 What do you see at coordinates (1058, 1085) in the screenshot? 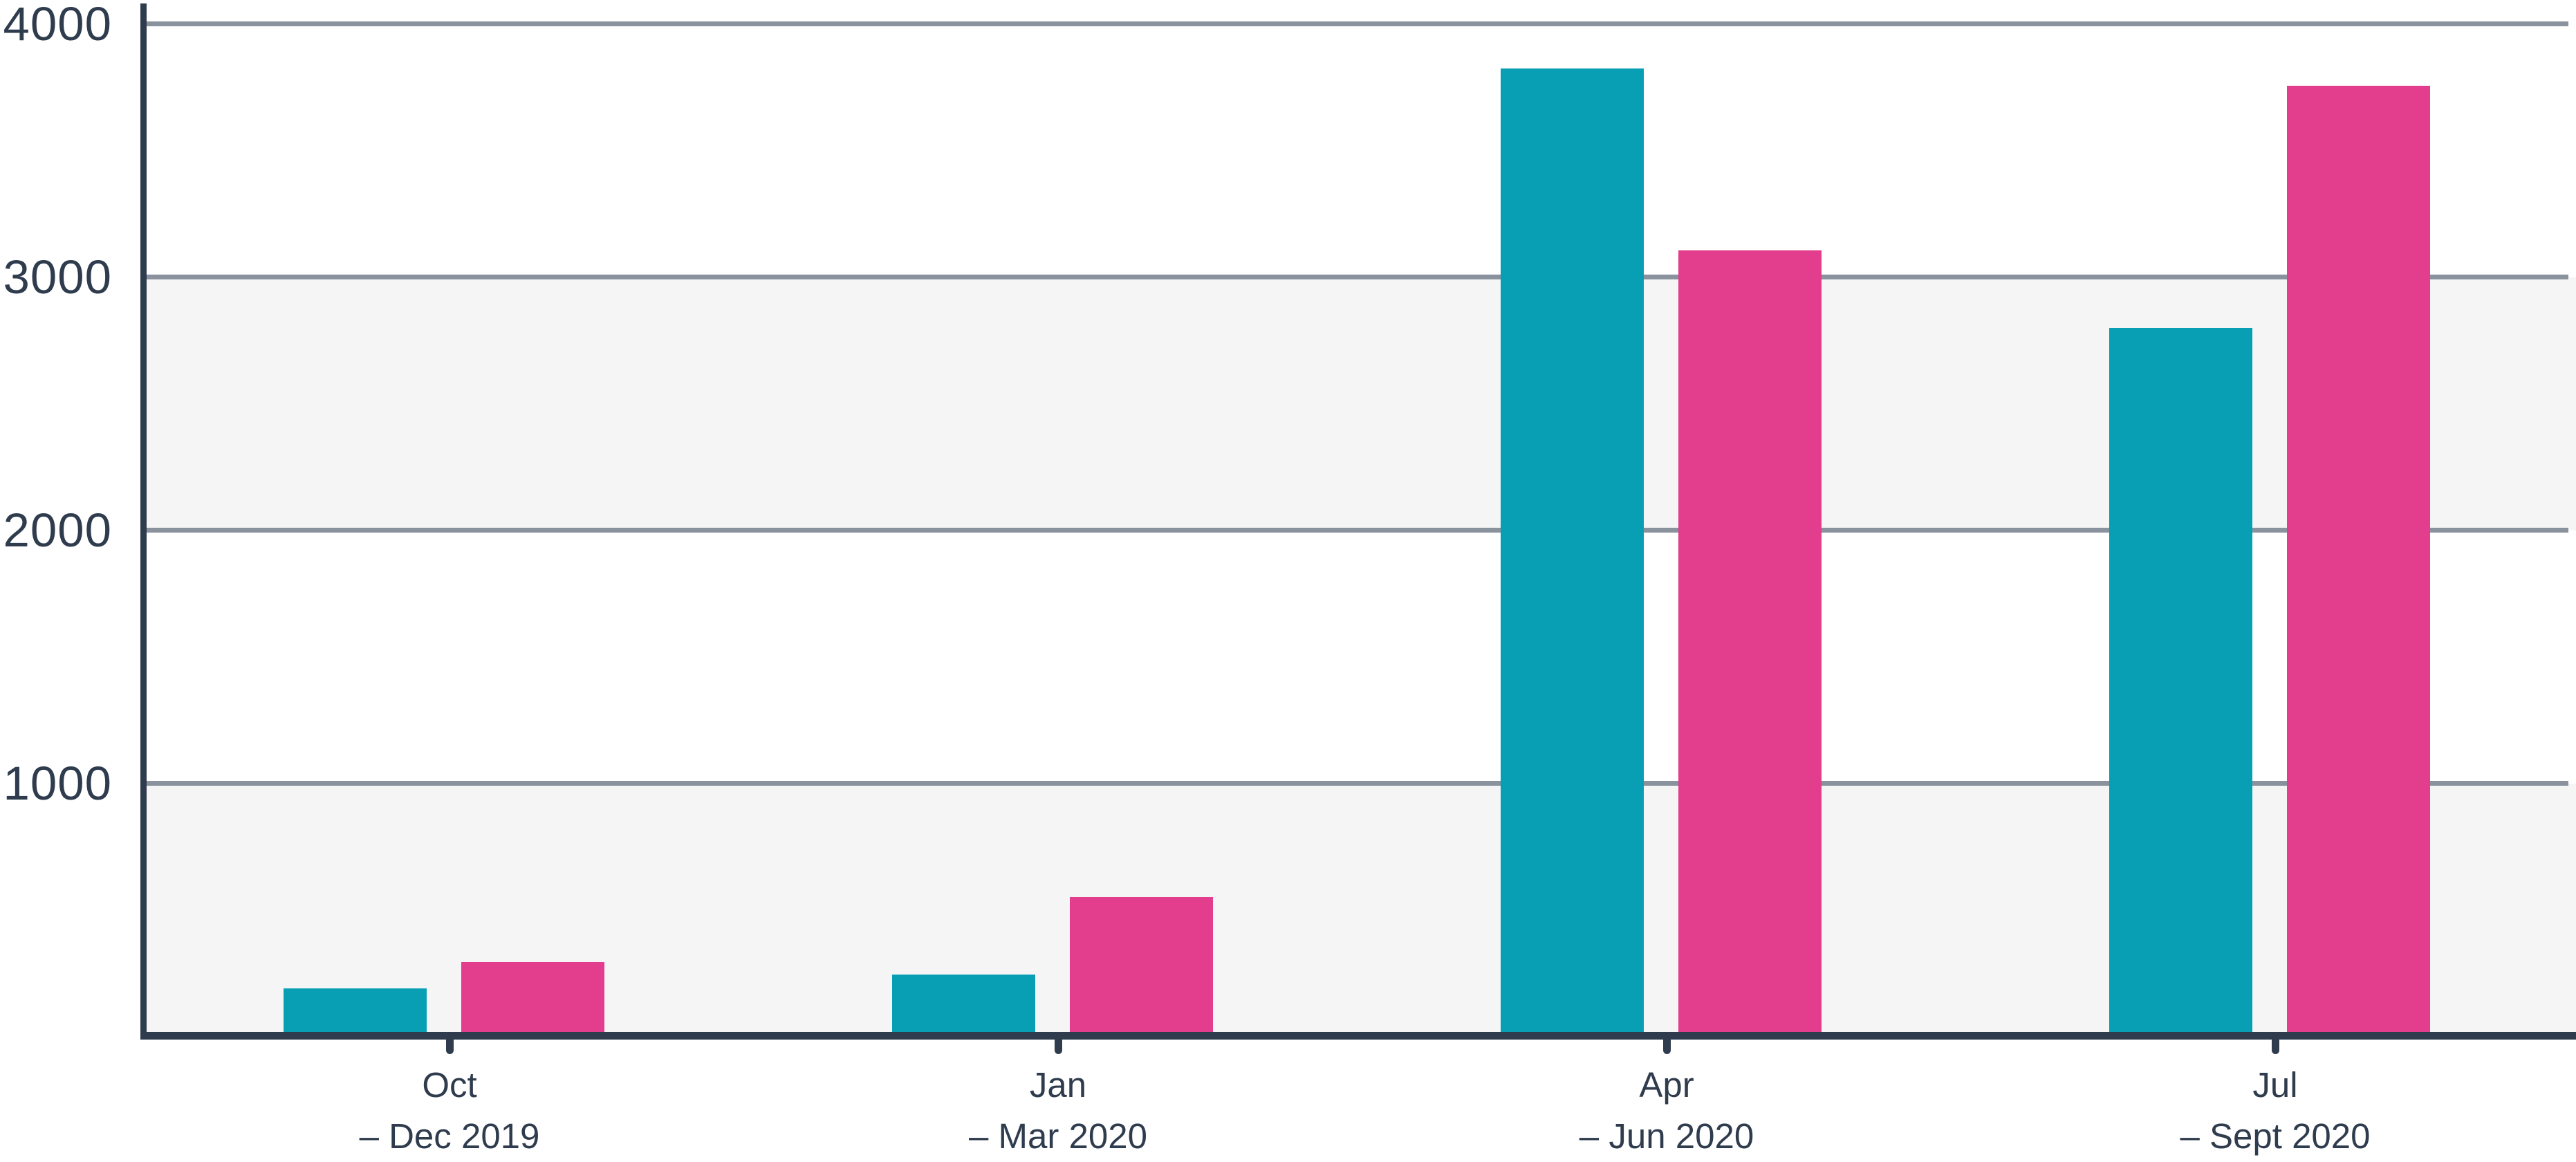
I see `x-axis-label-month: Jan` at bounding box center [1058, 1085].